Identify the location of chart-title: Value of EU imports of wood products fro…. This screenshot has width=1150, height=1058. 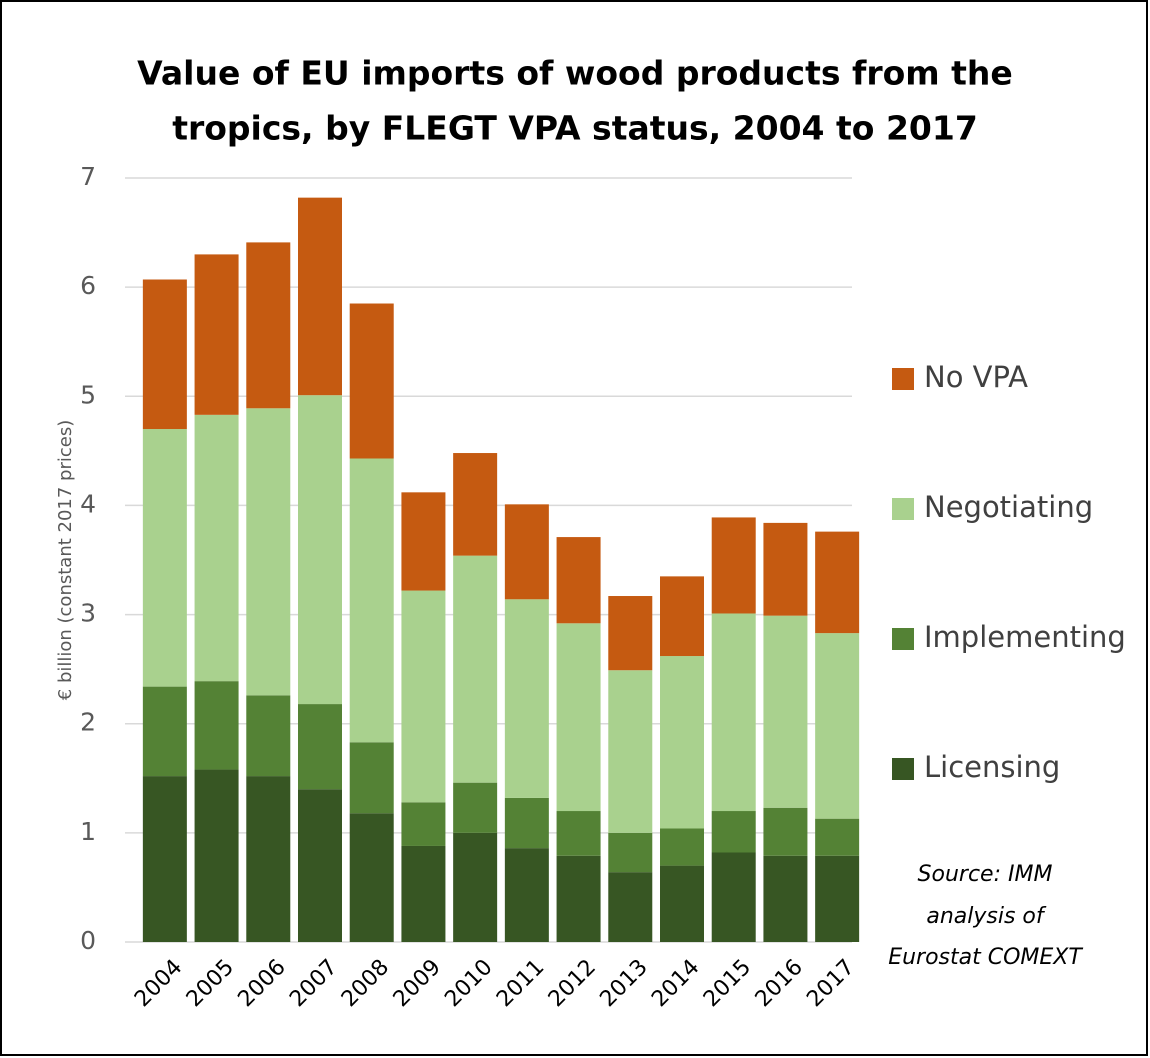
(575, 73).